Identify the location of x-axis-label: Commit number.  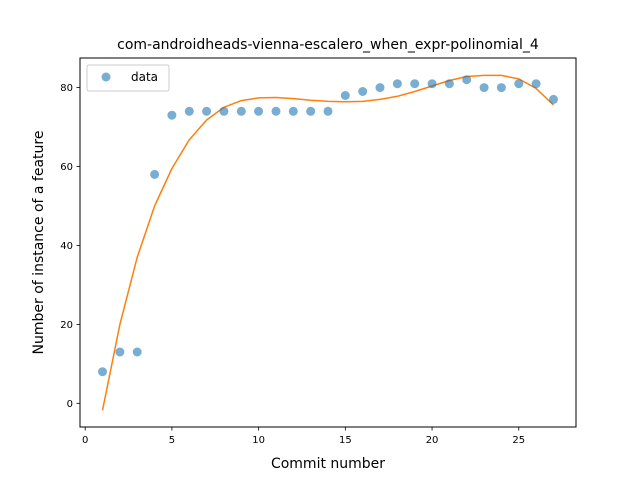
(328, 464).